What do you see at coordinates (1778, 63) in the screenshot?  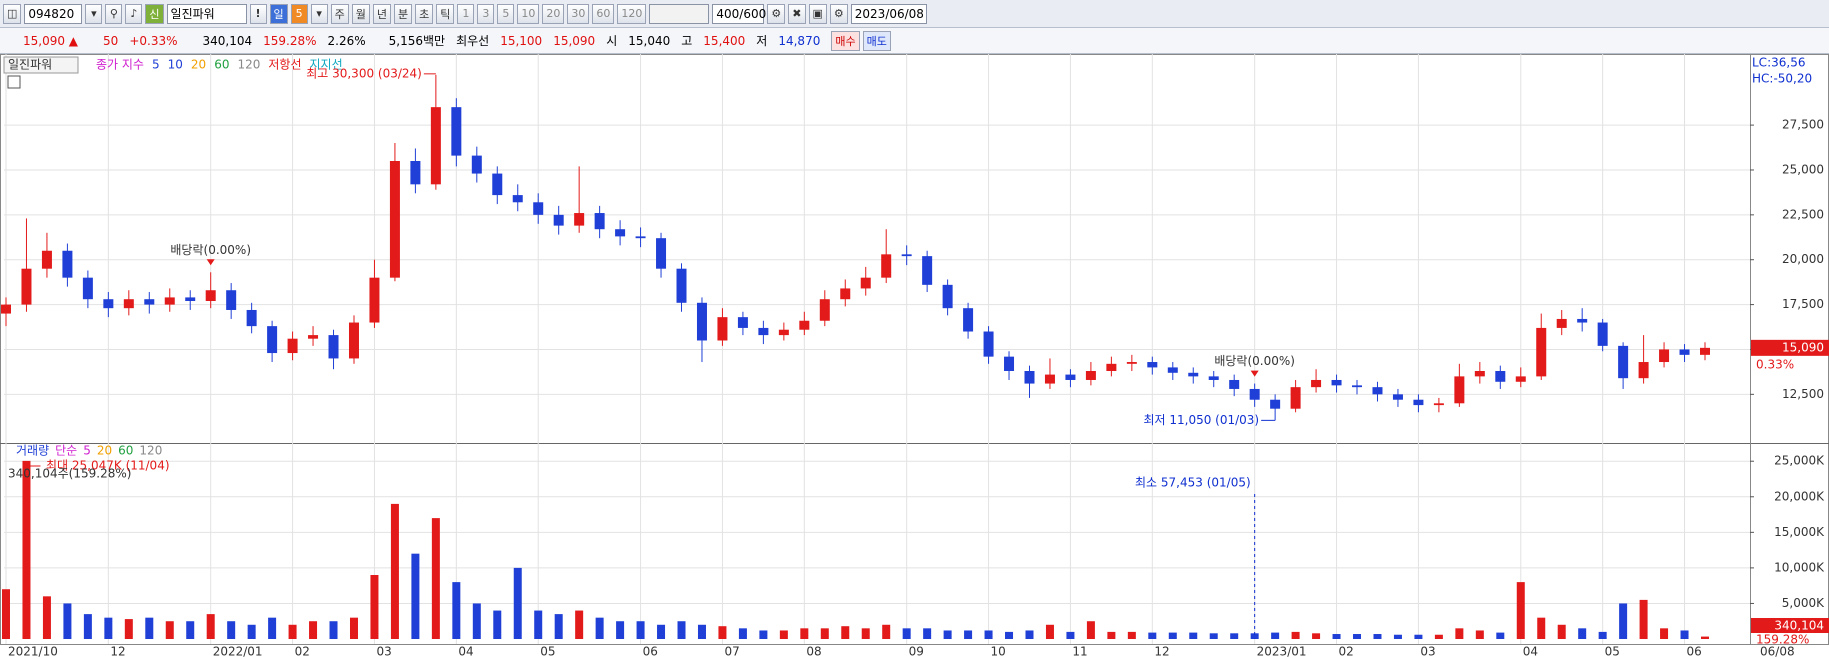 I see `lc-label: LC:36,56` at bounding box center [1778, 63].